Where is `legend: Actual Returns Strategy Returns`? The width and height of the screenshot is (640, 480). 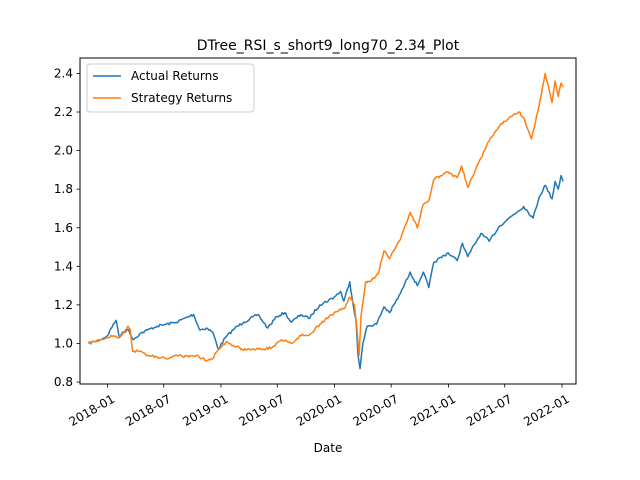 legend: Actual Returns Strategy Returns is located at coordinates (170, 88).